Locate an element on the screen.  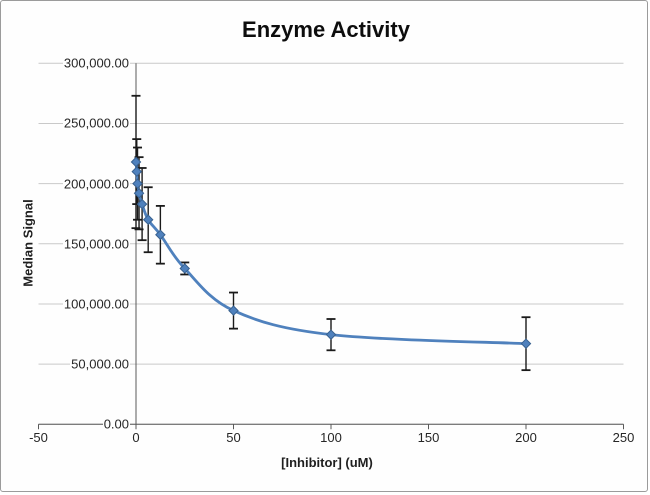
x-tick-label: 250 is located at coordinates (621, 437).